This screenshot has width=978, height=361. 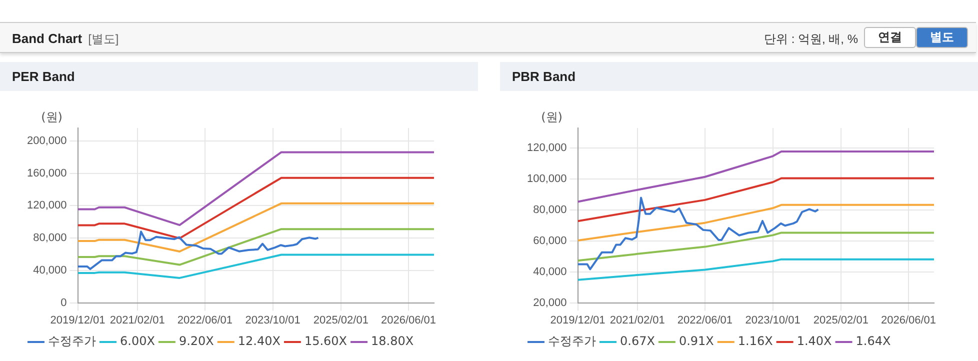 What do you see at coordinates (137, 341) in the screenshot?
I see `legend-label: 6.00X` at bounding box center [137, 341].